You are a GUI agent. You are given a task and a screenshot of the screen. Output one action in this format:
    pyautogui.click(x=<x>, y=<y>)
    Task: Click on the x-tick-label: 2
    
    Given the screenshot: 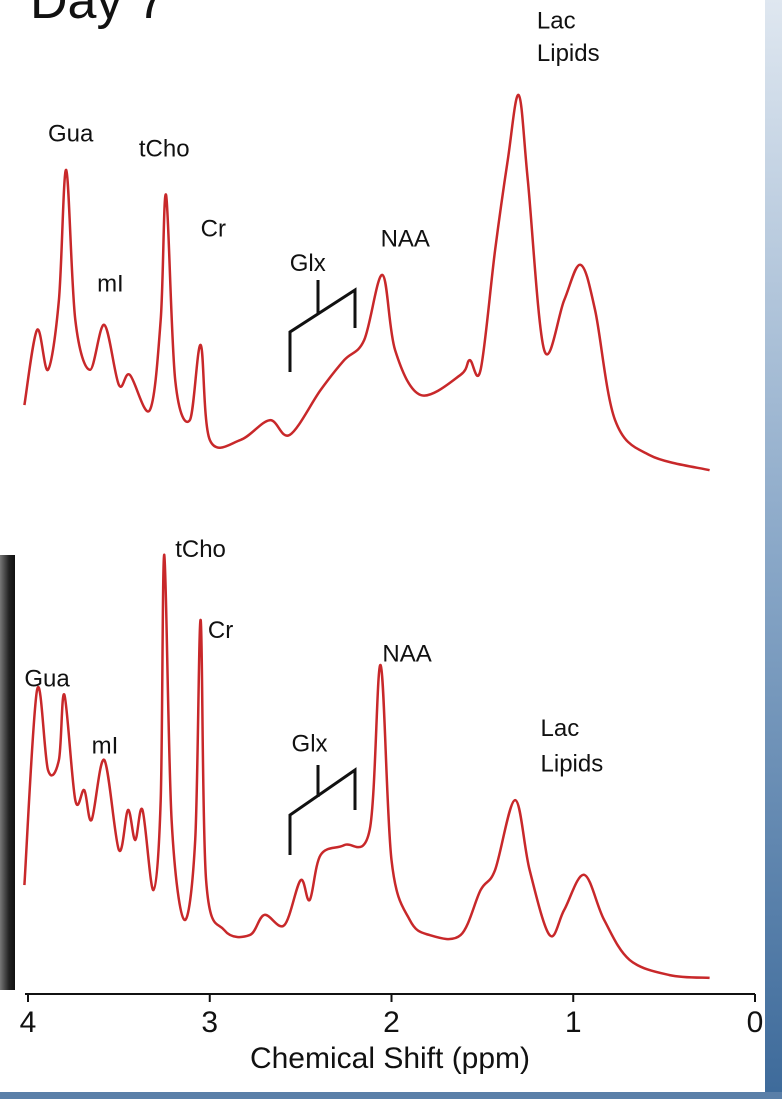 What is the action you would take?
    pyautogui.click(x=391, y=1022)
    